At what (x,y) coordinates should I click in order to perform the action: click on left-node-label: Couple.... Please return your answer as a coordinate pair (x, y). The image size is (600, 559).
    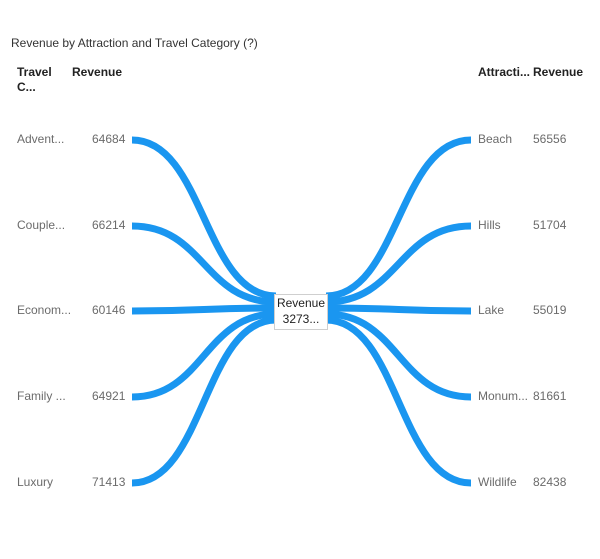
    Looking at the image, I should click on (41, 225).